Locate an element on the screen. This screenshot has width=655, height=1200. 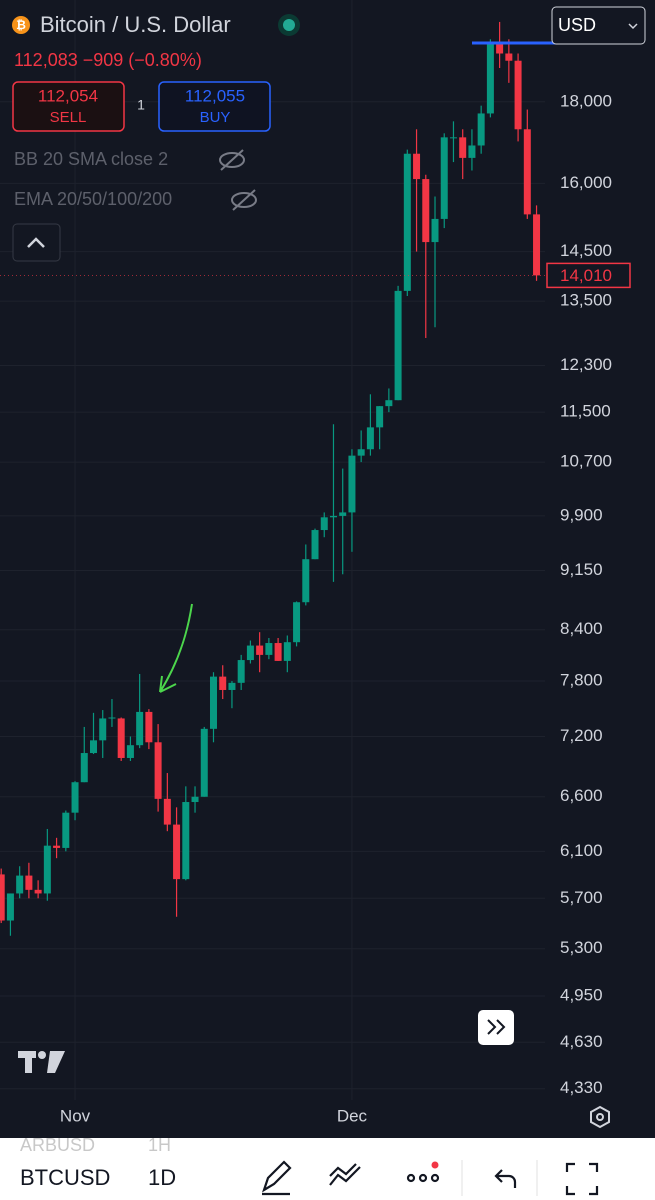
coin-glyph: ₿ is located at coordinates (21, 25).